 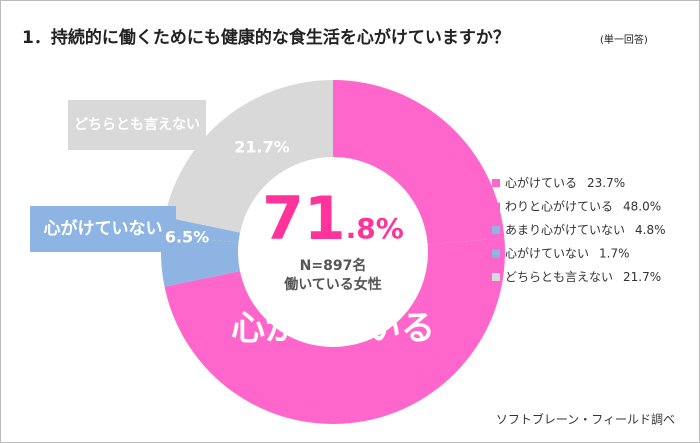 I want to click on center-population: 働いている女性, so click(x=332, y=284).